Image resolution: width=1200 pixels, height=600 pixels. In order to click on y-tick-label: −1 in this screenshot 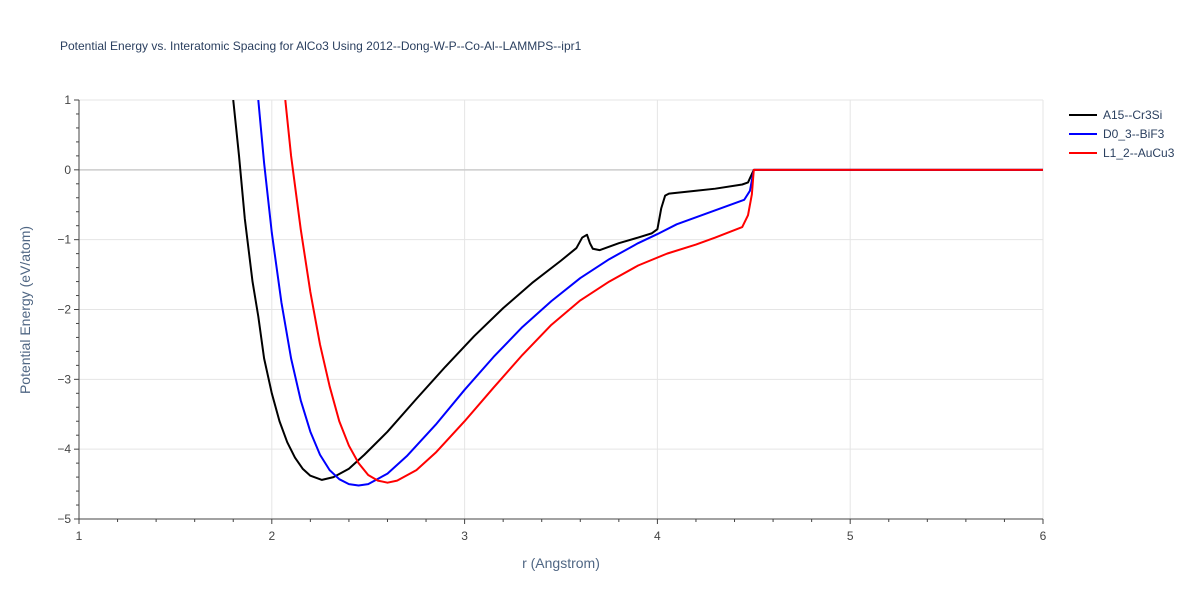, I will do `click(64, 240)`.